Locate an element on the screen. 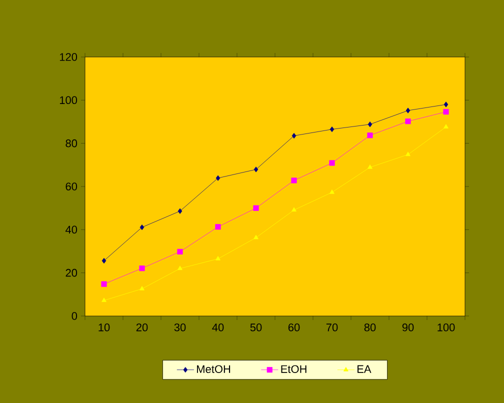  x-tick-label: 80 is located at coordinates (370, 328).